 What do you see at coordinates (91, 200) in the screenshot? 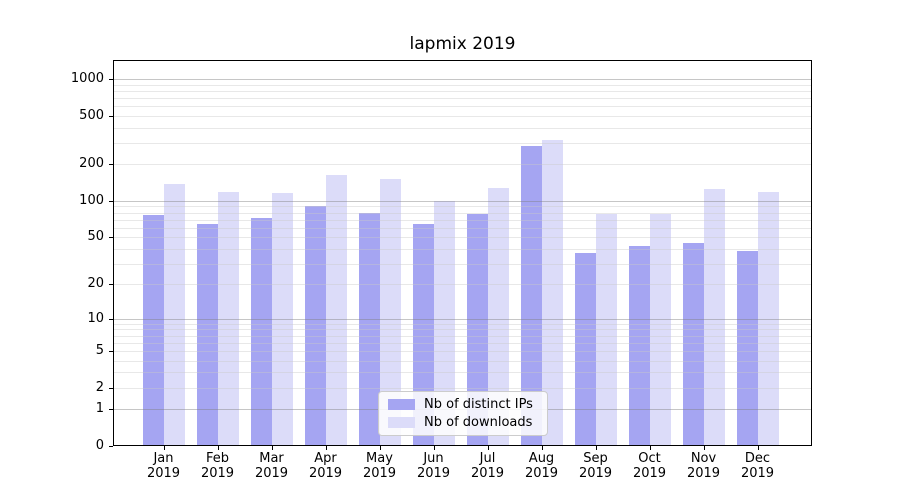
I see `y-tick-label-100: 100` at bounding box center [91, 200].